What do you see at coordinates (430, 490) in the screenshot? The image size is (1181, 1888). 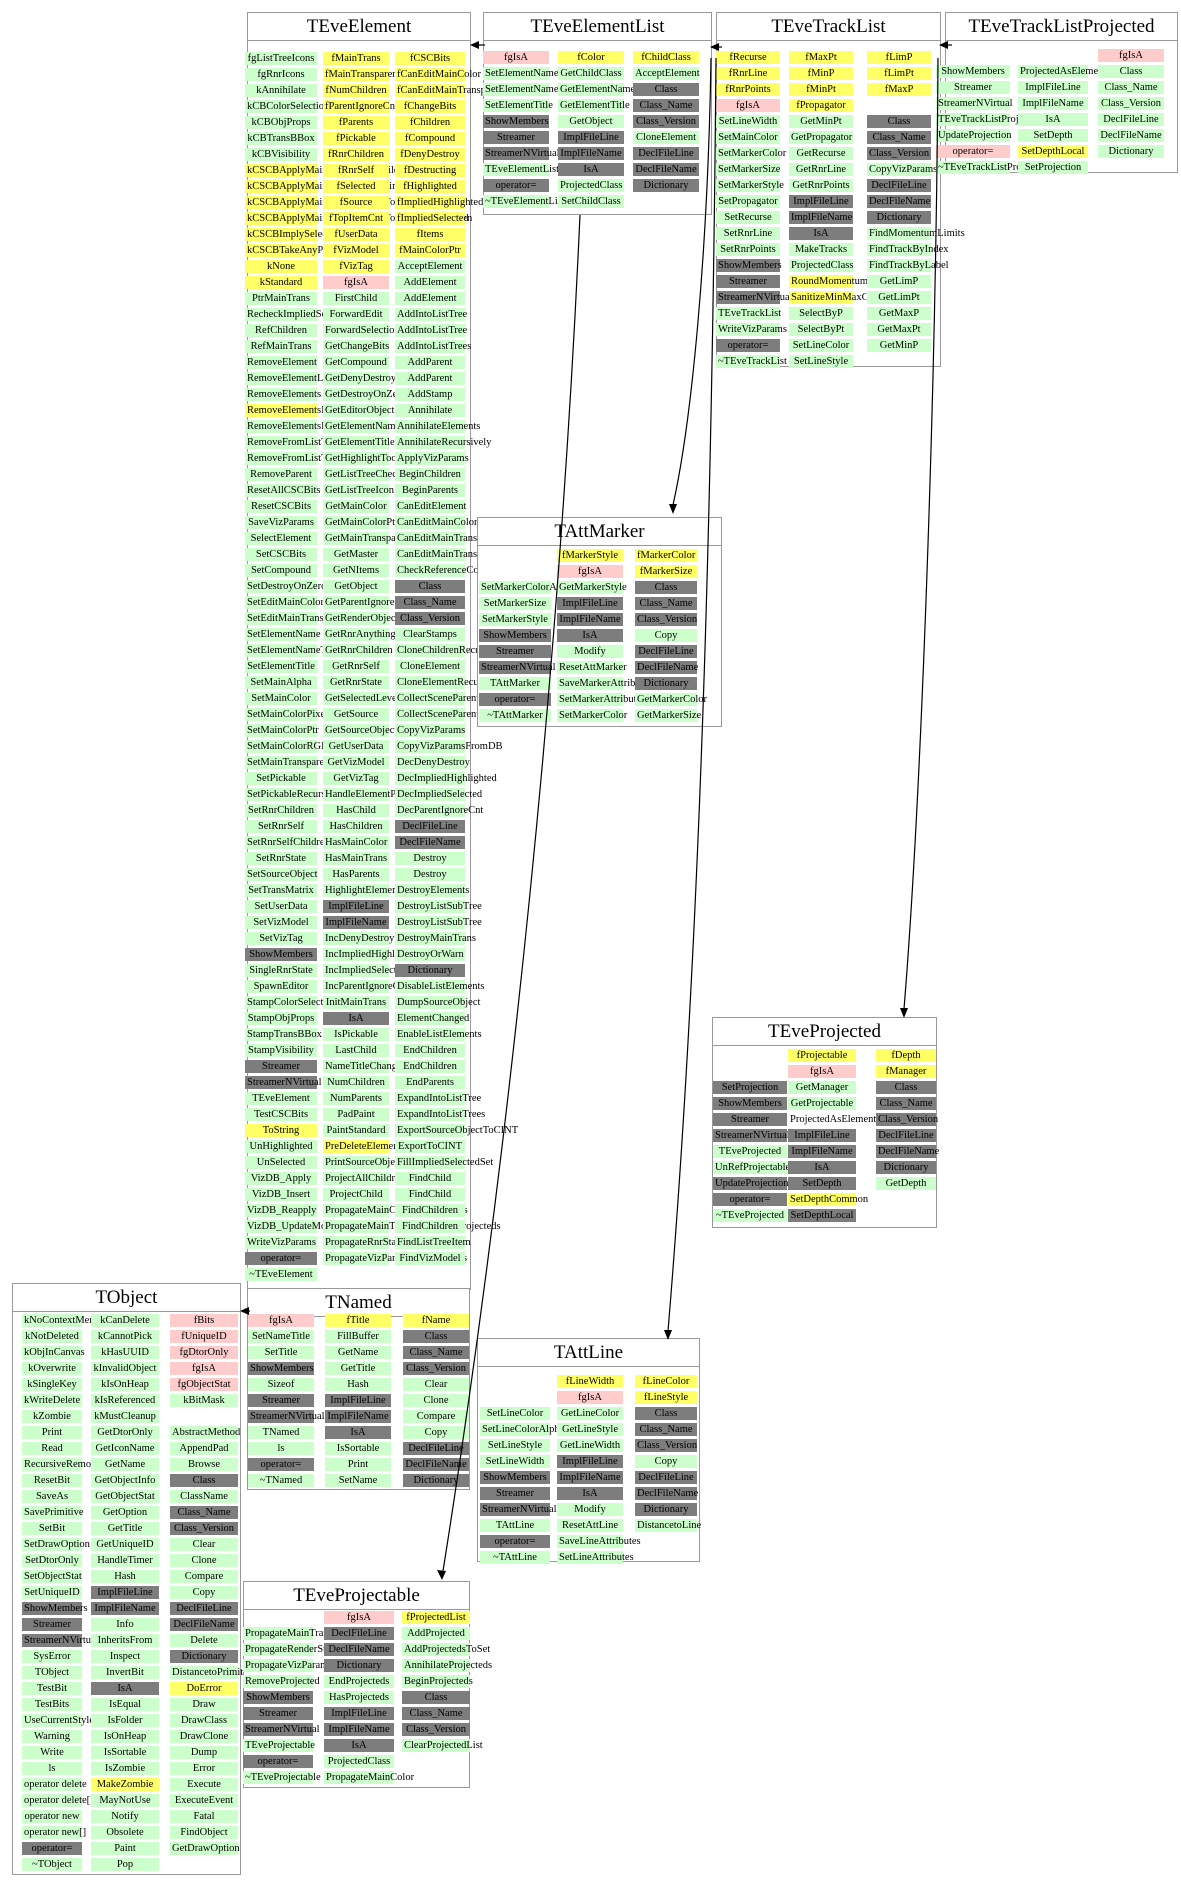 I see `member-label: BeginParents` at bounding box center [430, 490].